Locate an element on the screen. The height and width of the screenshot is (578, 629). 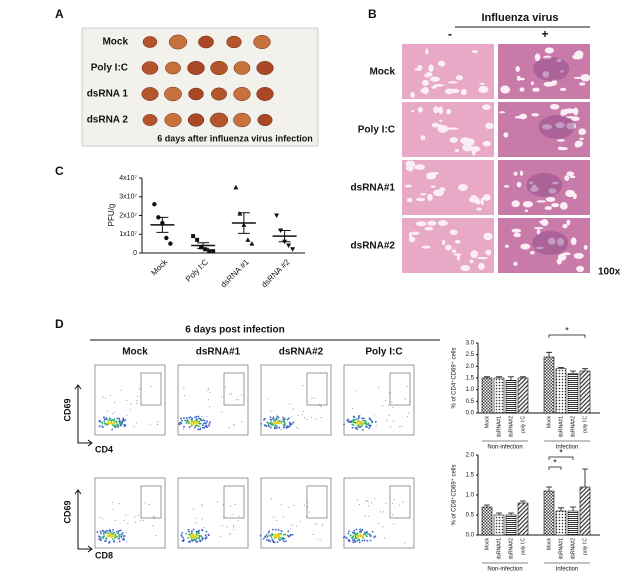
data-point is located at coordinates (252, 243).